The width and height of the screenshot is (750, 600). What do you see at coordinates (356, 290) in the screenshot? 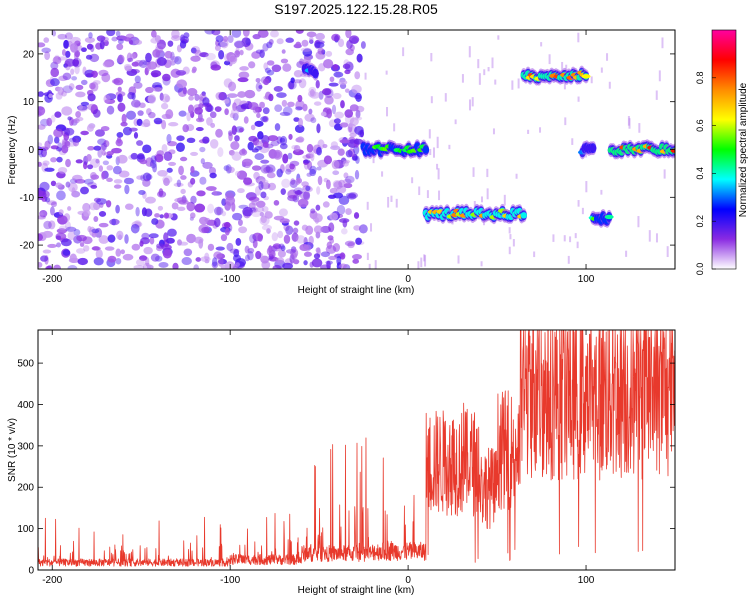
I see `heatmap-x-label: Height of straight line (km)` at bounding box center [356, 290].